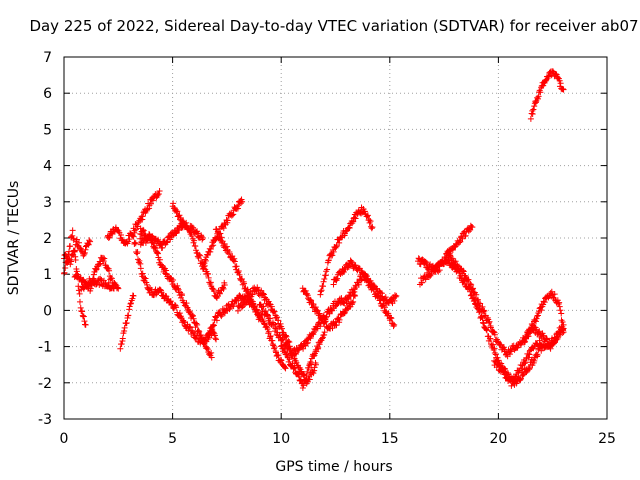  What do you see at coordinates (45, 384) in the screenshot?
I see `y-tick-label: -2` at bounding box center [45, 384].